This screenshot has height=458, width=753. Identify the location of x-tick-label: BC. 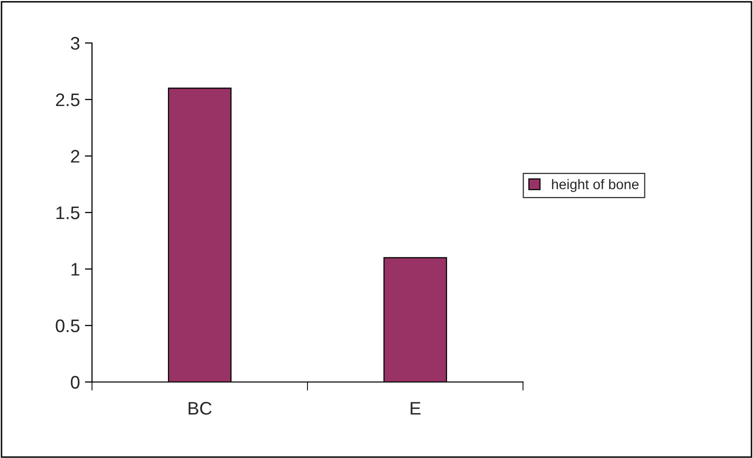
(200, 408).